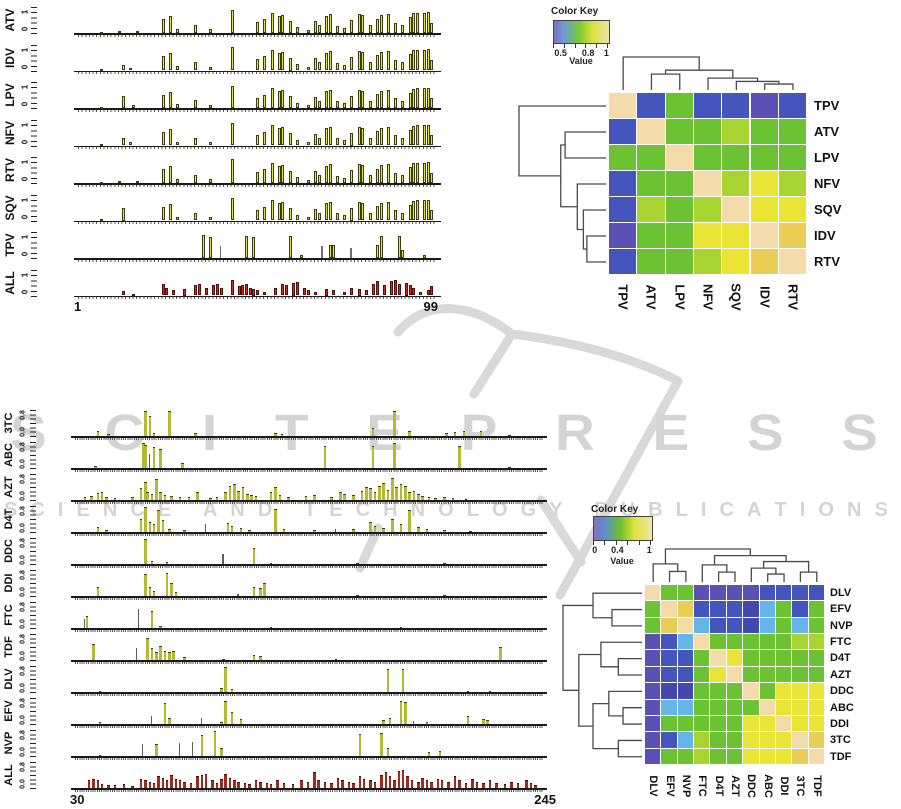  I want to click on panel-label: DDC, so click(9, 551).